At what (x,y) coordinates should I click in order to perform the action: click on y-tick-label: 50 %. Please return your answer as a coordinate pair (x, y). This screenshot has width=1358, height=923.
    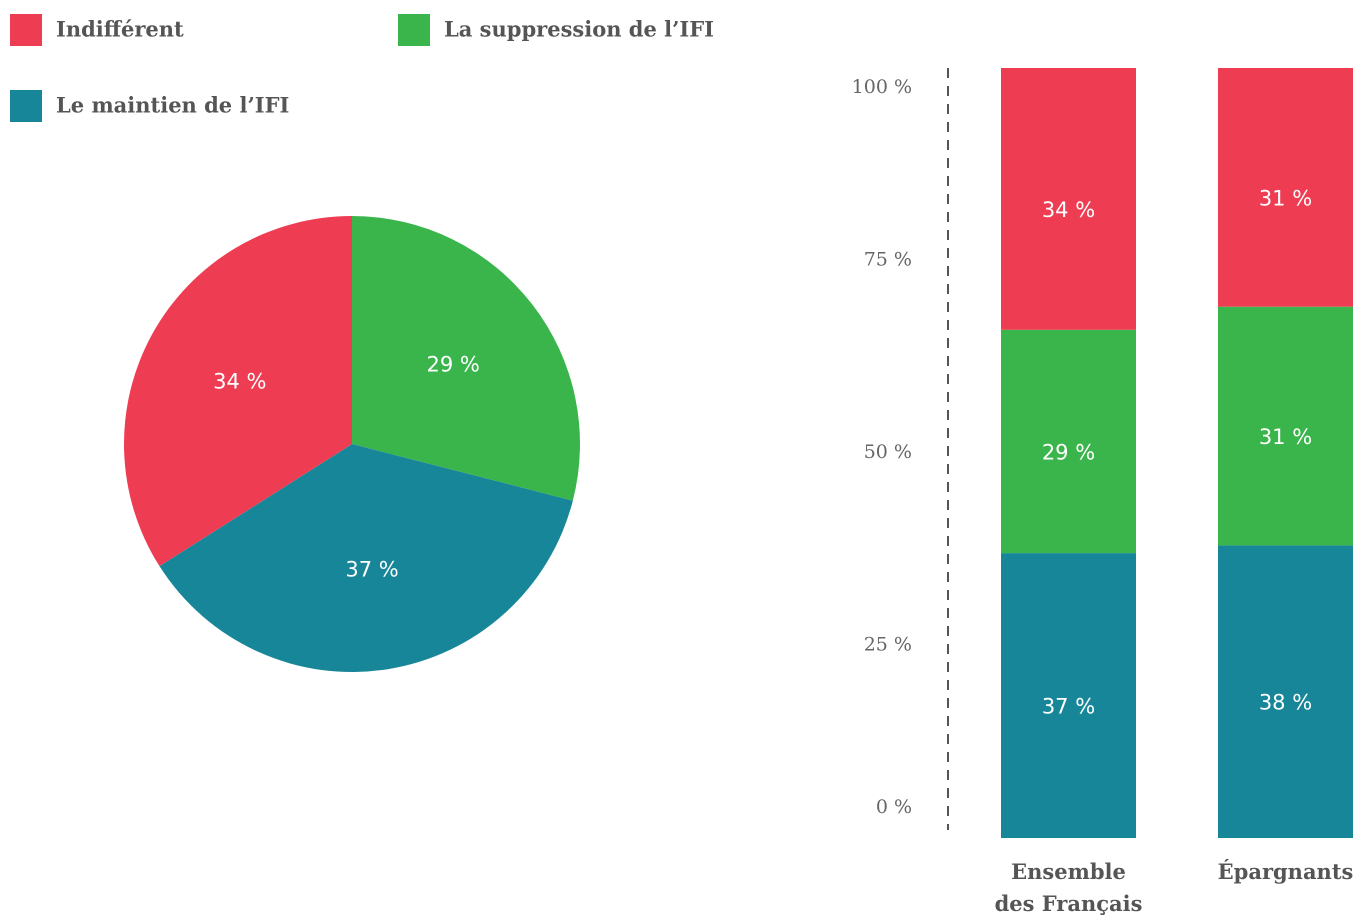
    Looking at the image, I should click on (888, 452).